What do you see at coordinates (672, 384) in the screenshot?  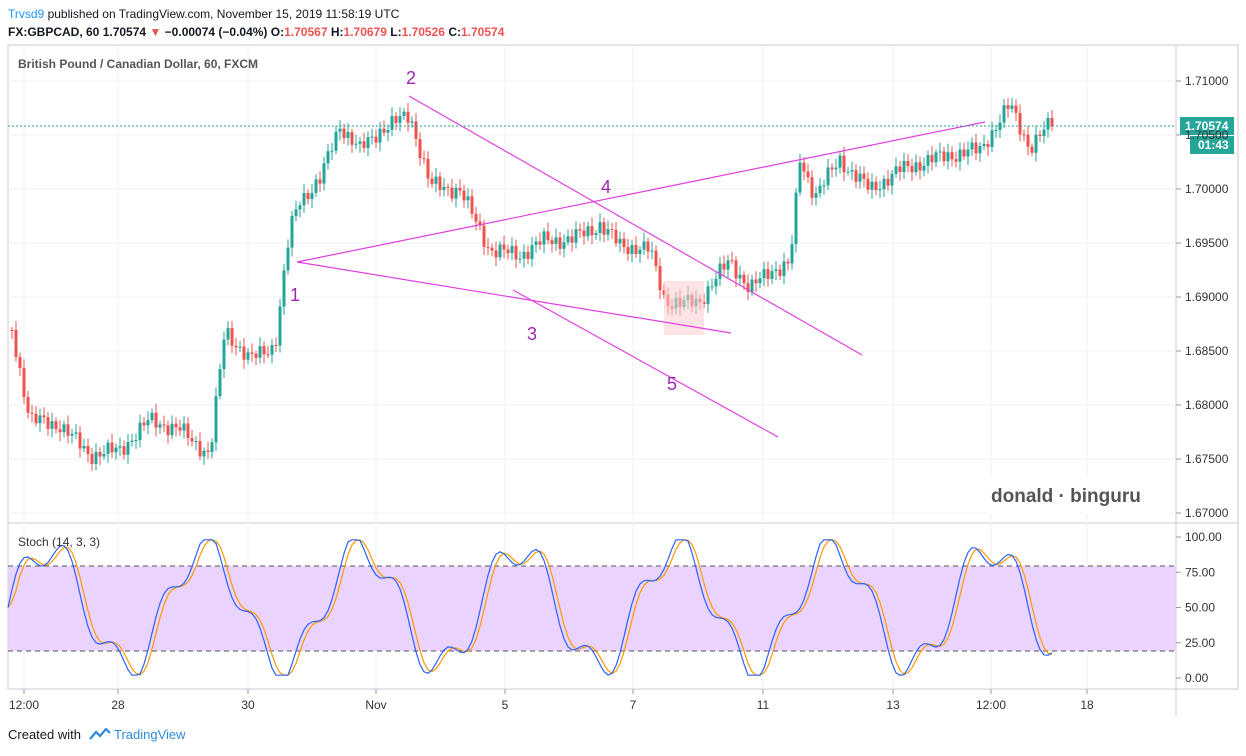 I see `wave-label-5: 5` at bounding box center [672, 384].